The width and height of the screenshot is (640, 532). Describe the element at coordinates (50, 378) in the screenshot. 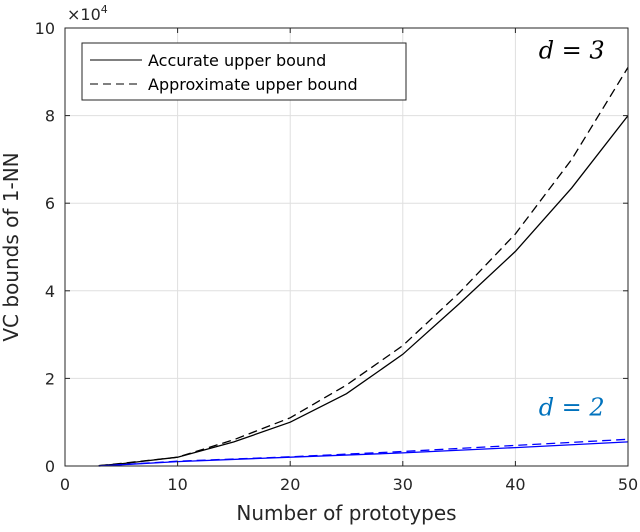

I see `y-tick-label: 2` at that location.